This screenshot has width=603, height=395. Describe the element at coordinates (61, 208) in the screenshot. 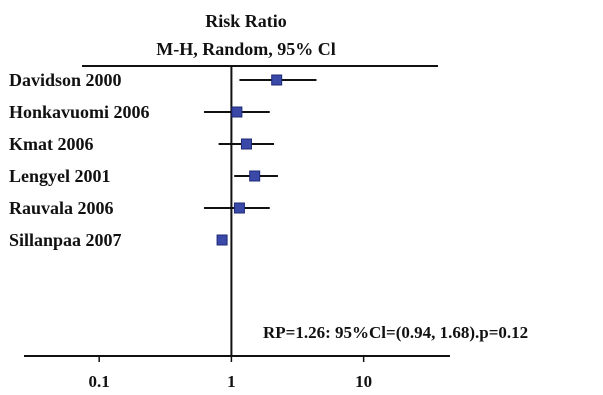

I see `study-label: Rauvala 2006` at that location.